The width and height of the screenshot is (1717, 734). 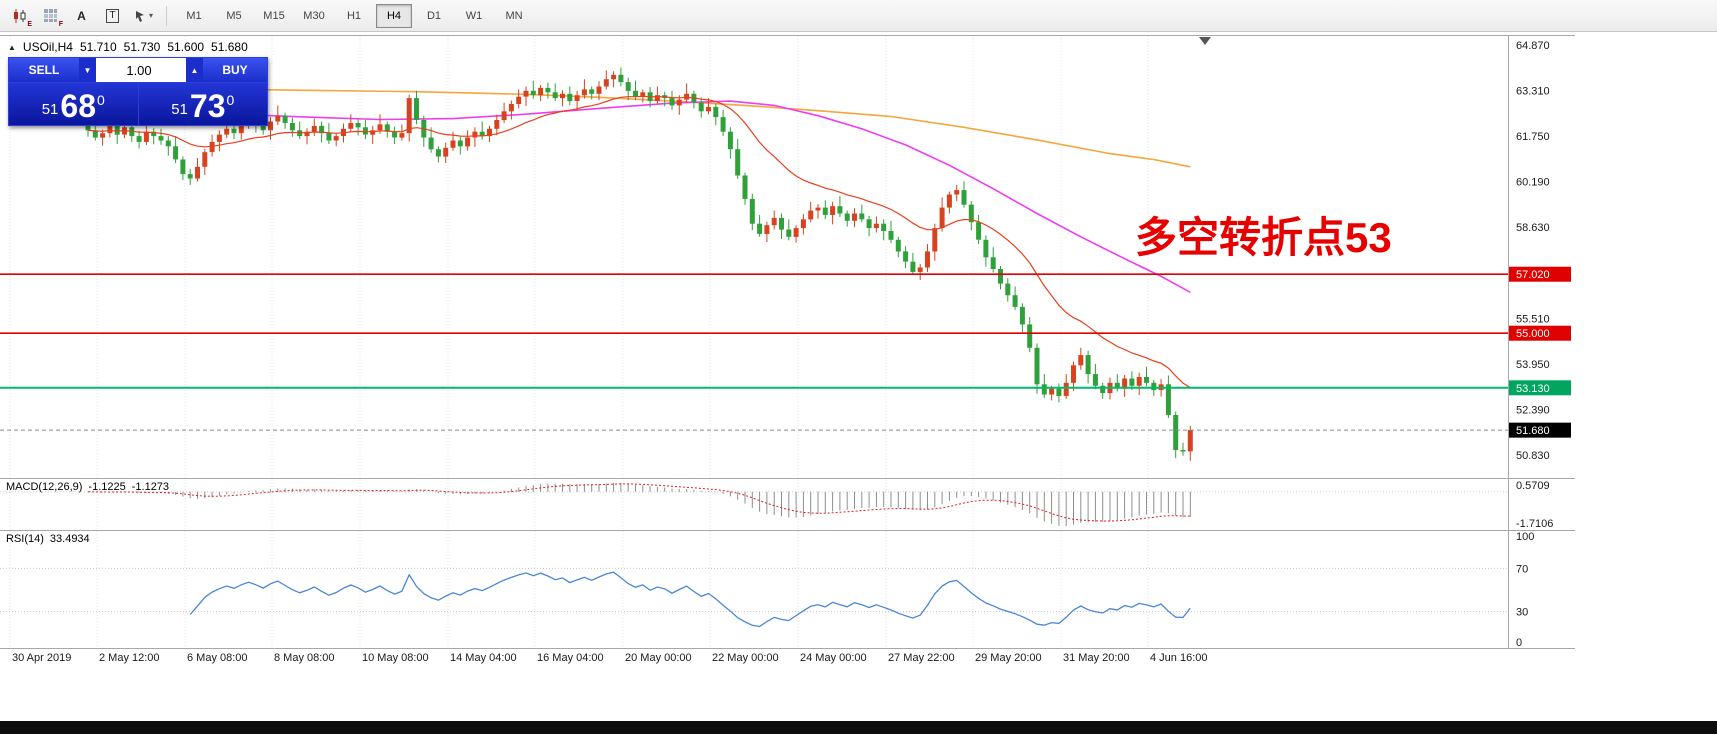 I want to click on buy-price-small: 51, so click(x=179, y=109).